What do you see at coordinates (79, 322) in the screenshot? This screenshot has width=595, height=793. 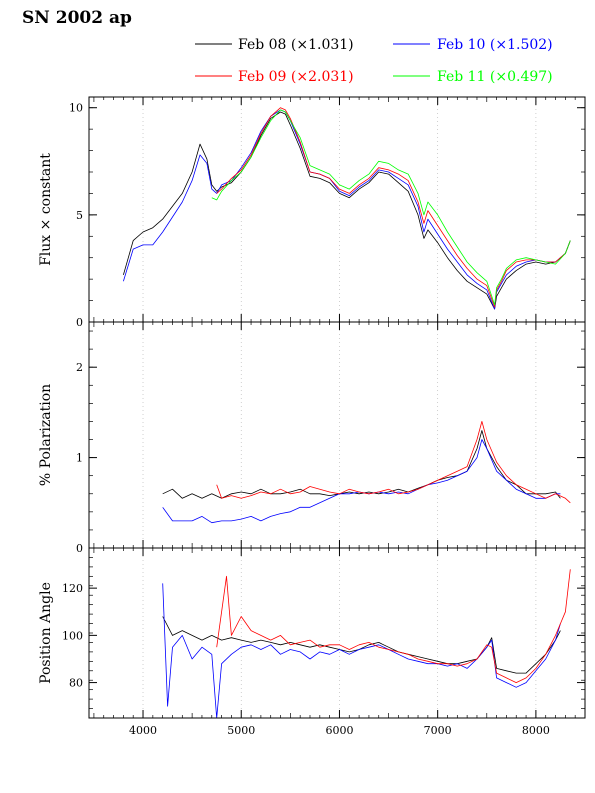 I see `y-tick-label-0-0: 0` at bounding box center [79, 322].